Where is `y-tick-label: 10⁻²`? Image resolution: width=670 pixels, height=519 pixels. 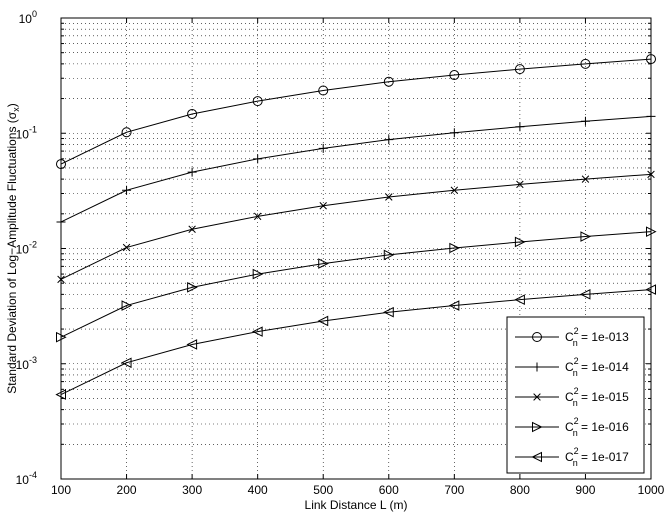
y-tick-label: 10⁻² is located at coordinates (26, 248).